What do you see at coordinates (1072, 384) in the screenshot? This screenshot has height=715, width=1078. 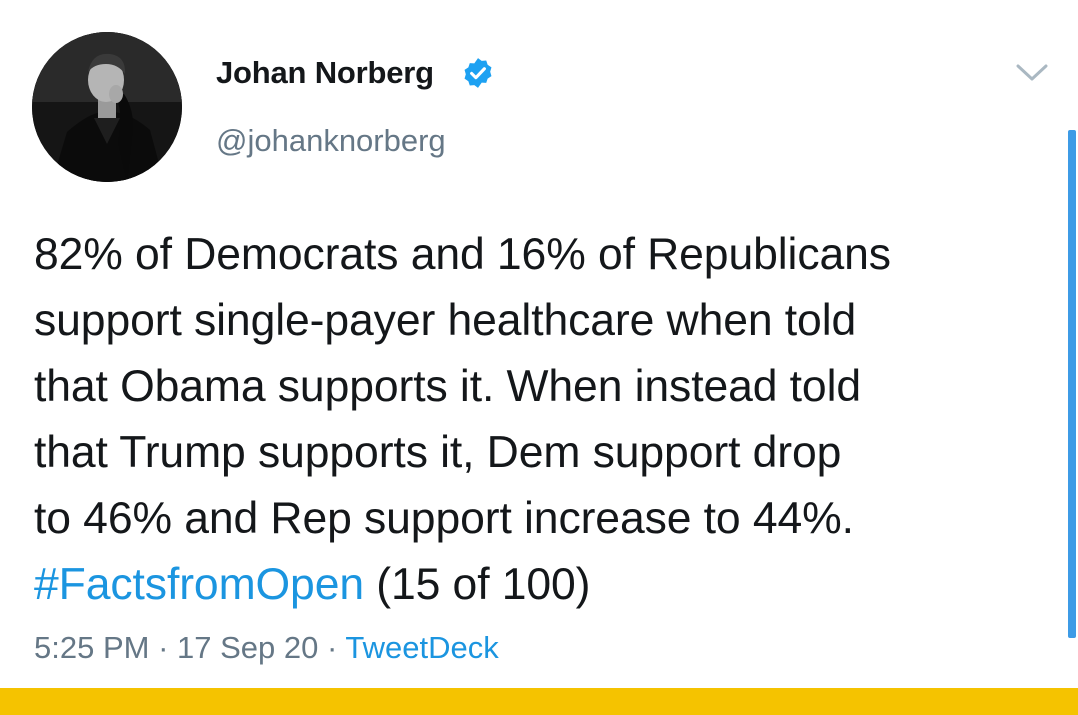 I see `scrollbar` at bounding box center [1072, 384].